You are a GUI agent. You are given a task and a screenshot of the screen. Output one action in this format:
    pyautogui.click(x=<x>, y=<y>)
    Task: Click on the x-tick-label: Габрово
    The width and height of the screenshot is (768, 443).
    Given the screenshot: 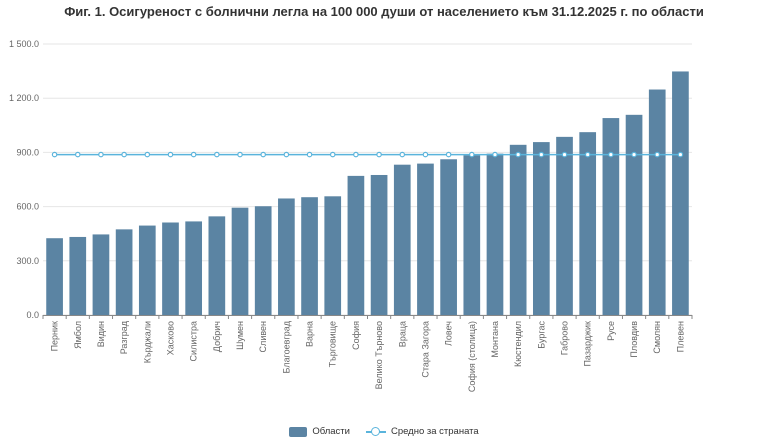 What is the action you would take?
    pyautogui.click(x=565, y=338)
    